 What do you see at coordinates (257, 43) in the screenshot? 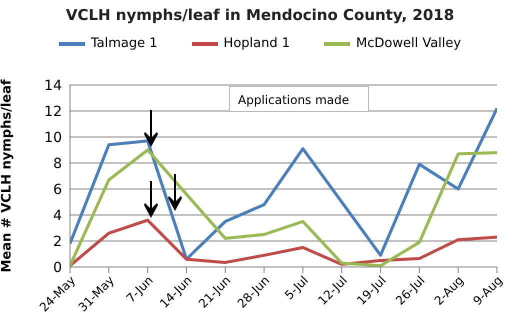
I see `legend-label: Hopland 1` at bounding box center [257, 43].